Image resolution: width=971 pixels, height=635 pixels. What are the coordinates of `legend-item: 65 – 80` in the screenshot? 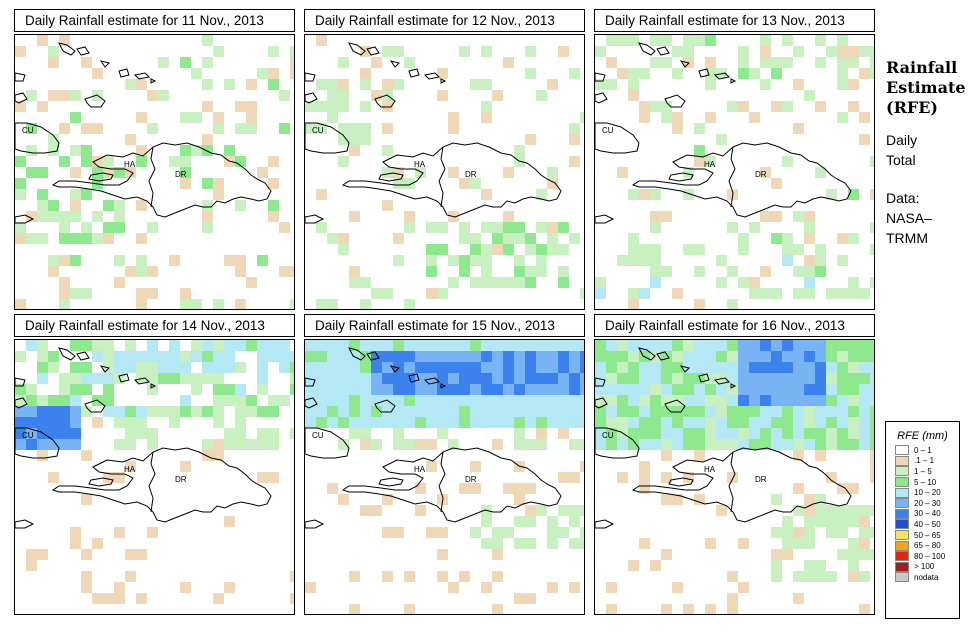 It's located at (927, 545).